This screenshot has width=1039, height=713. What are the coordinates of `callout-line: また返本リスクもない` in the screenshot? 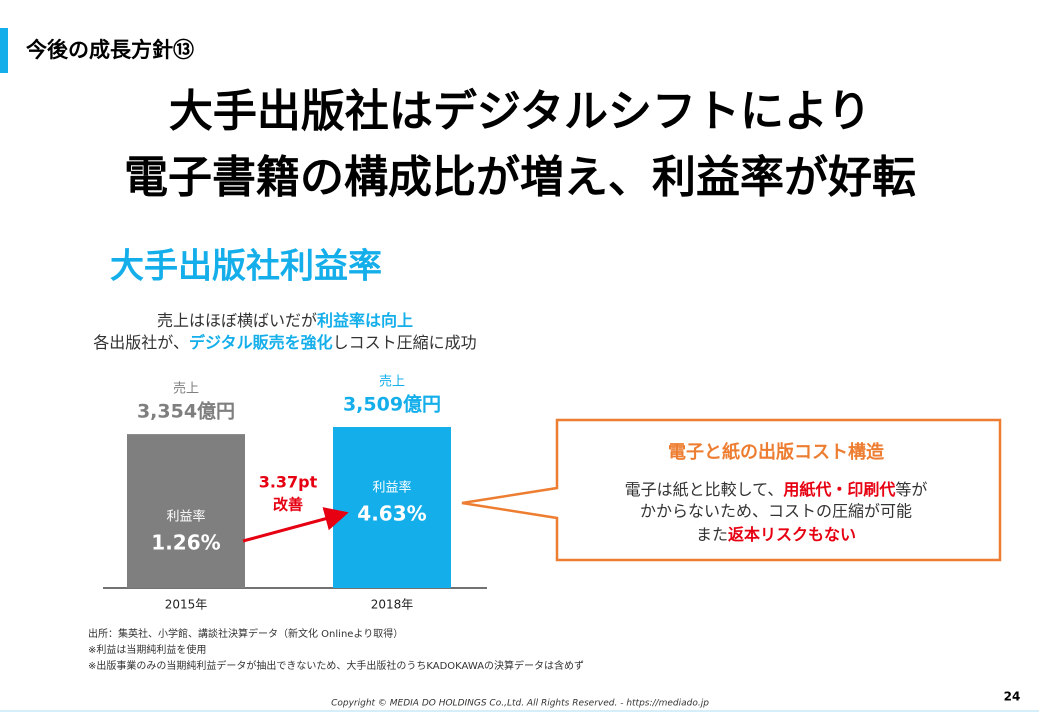 It's located at (776, 534).